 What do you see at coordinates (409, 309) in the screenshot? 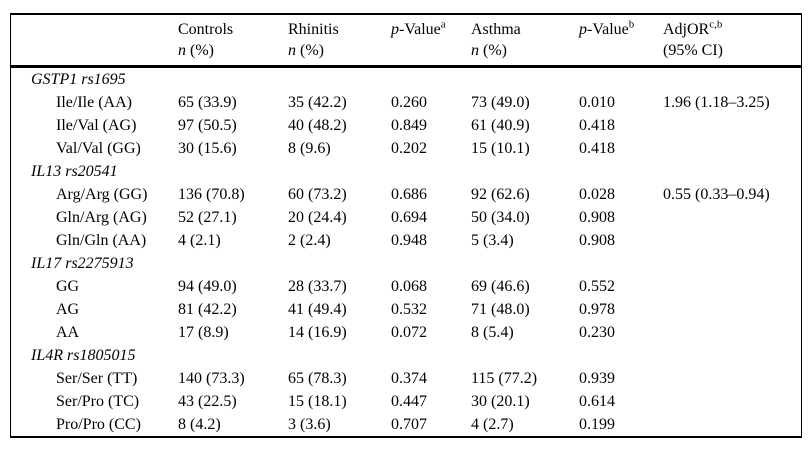
I see `pvalue-a-value: 0.532` at bounding box center [409, 309].